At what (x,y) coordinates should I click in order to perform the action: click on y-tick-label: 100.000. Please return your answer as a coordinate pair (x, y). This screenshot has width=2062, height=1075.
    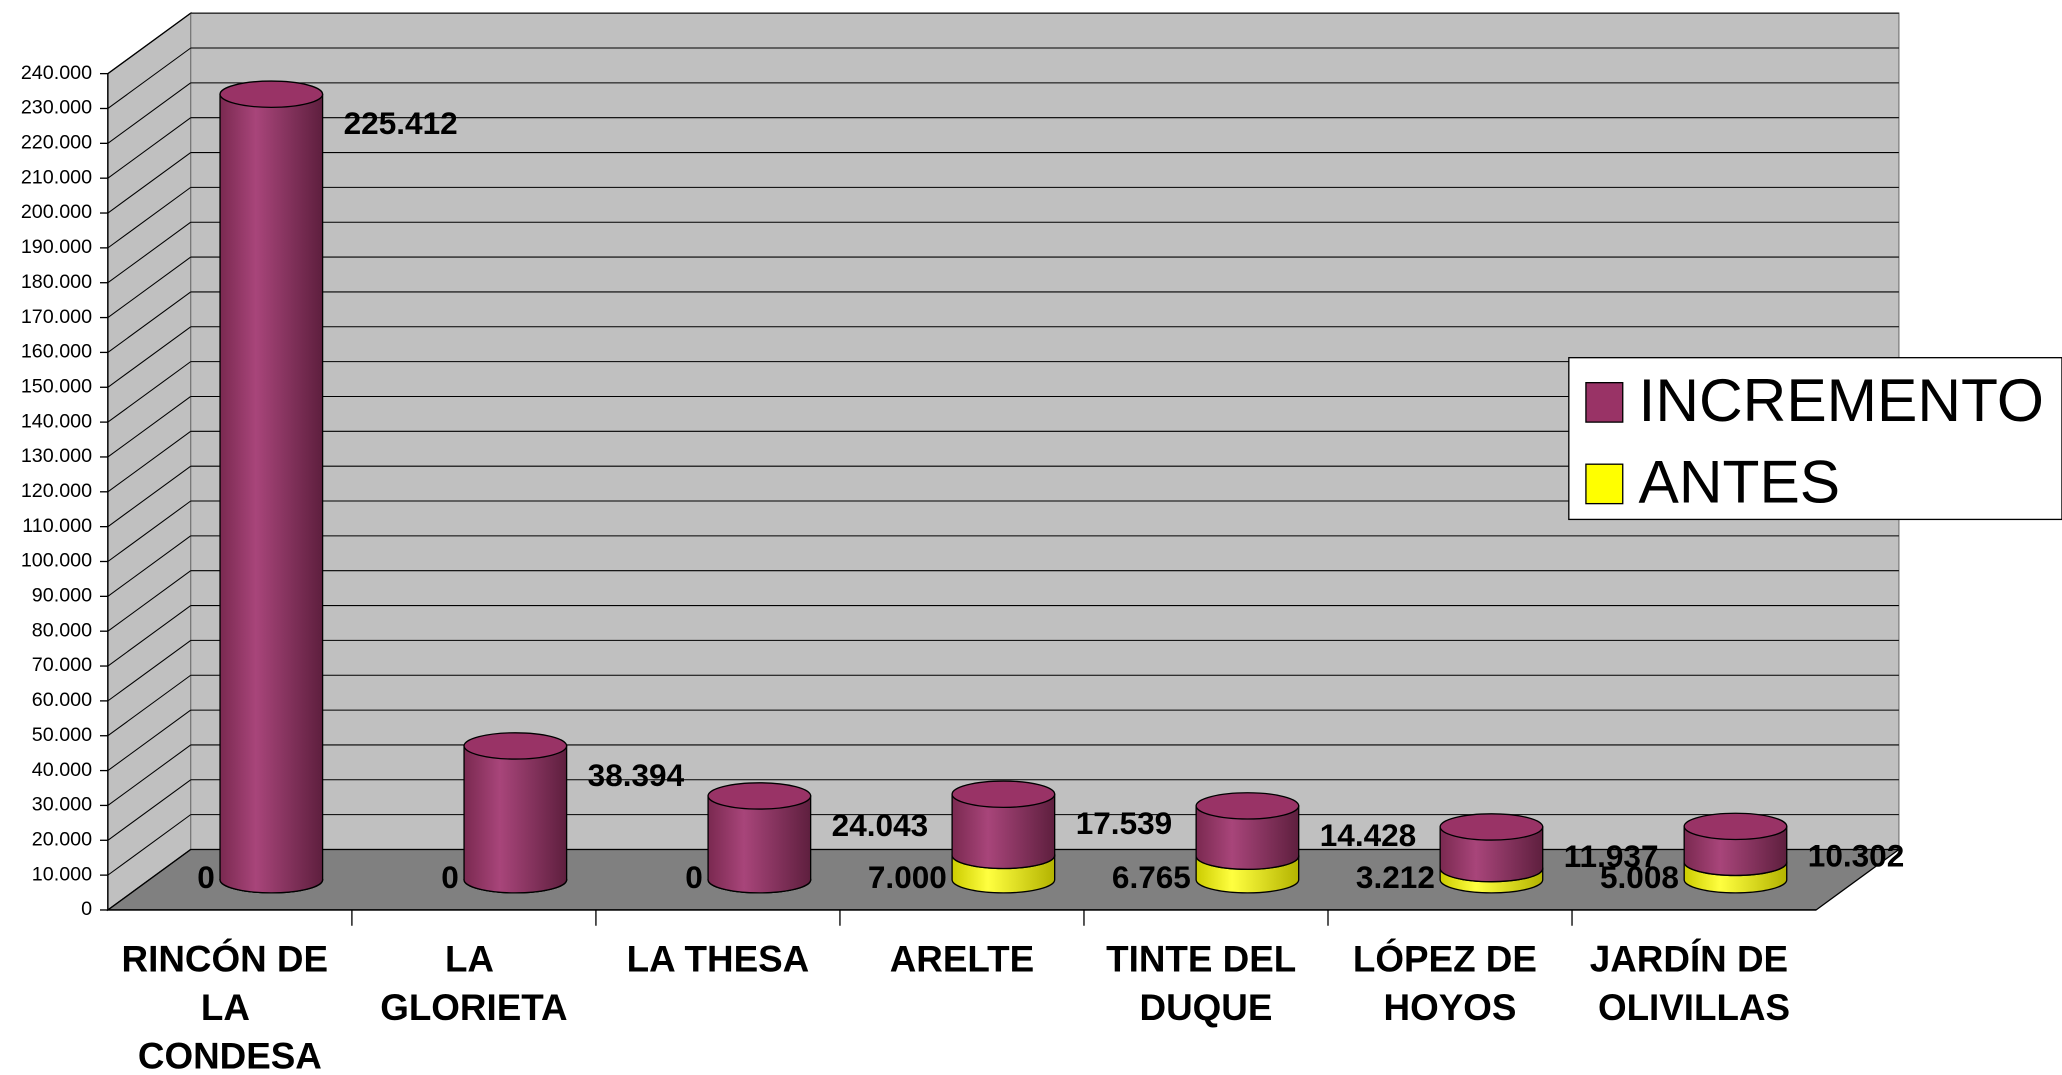
    Looking at the image, I should click on (56, 561).